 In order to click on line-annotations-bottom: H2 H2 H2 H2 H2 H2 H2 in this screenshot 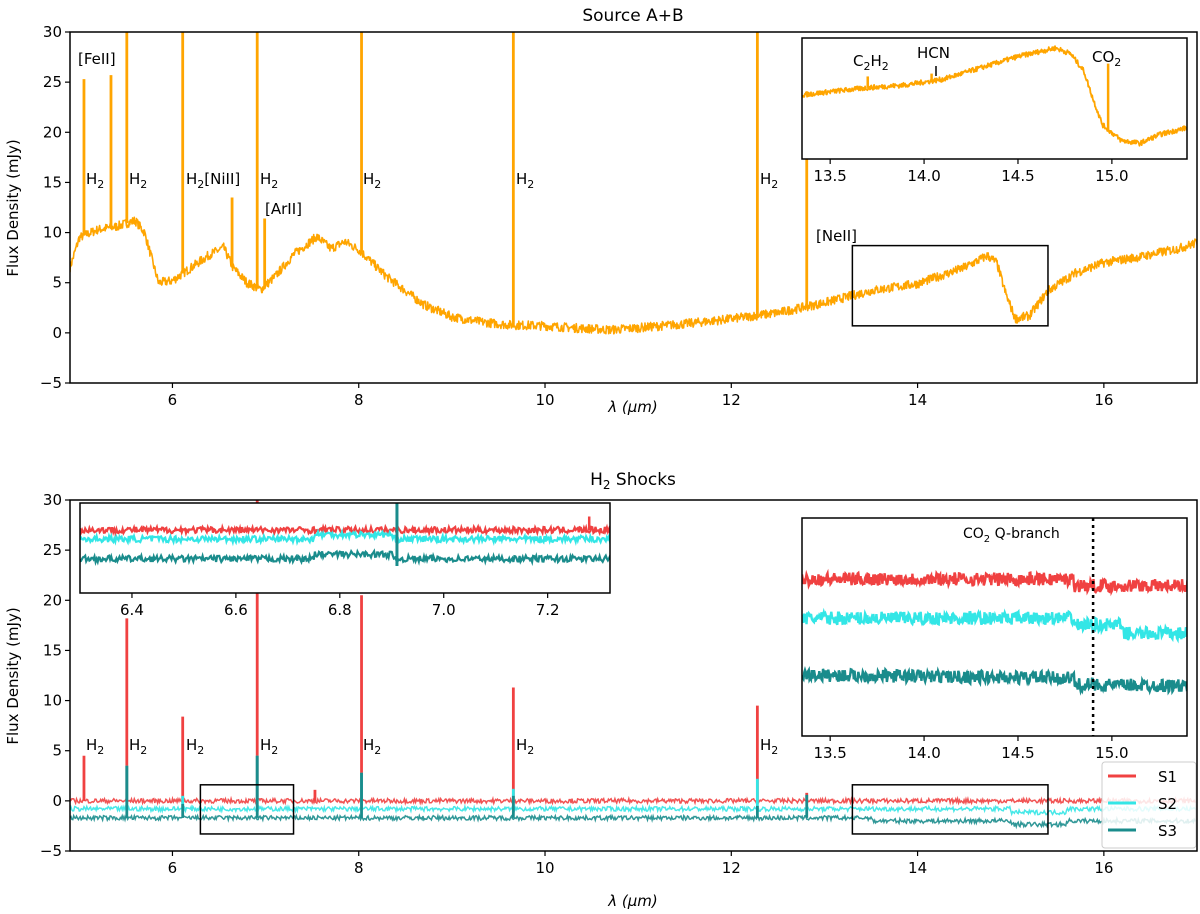, I will do `click(432, 746)`.